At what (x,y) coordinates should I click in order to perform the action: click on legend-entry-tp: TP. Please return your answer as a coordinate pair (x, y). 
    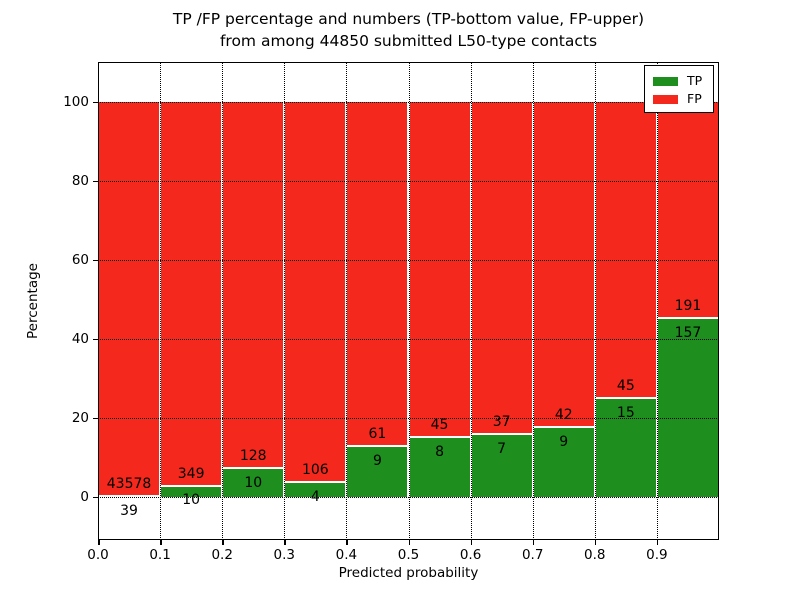
    Looking at the image, I should click on (679, 81).